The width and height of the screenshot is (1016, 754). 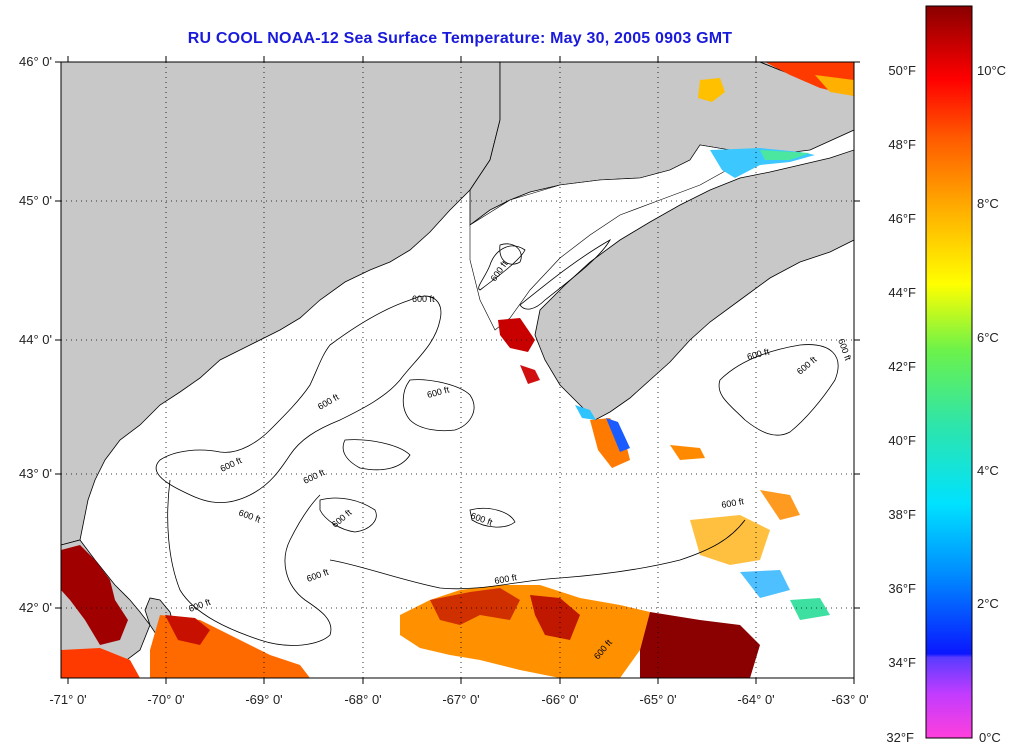 What do you see at coordinates (785, 155) in the screenshot?
I see `sst-minas-green` at bounding box center [785, 155].